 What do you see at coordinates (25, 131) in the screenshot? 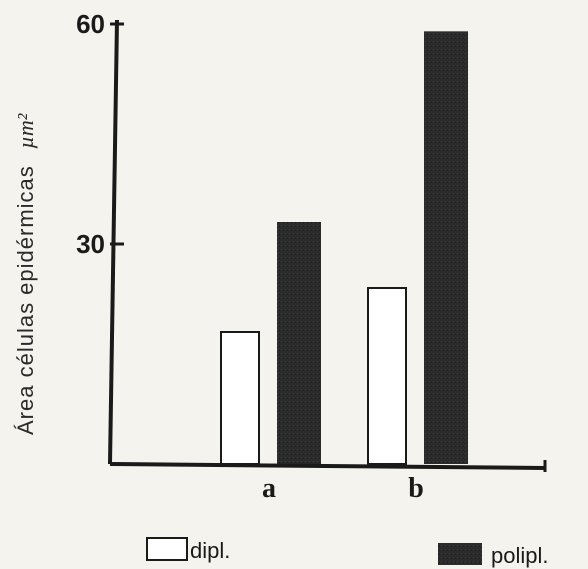
I see `y-axis-unit: µm²` at bounding box center [25, 131].